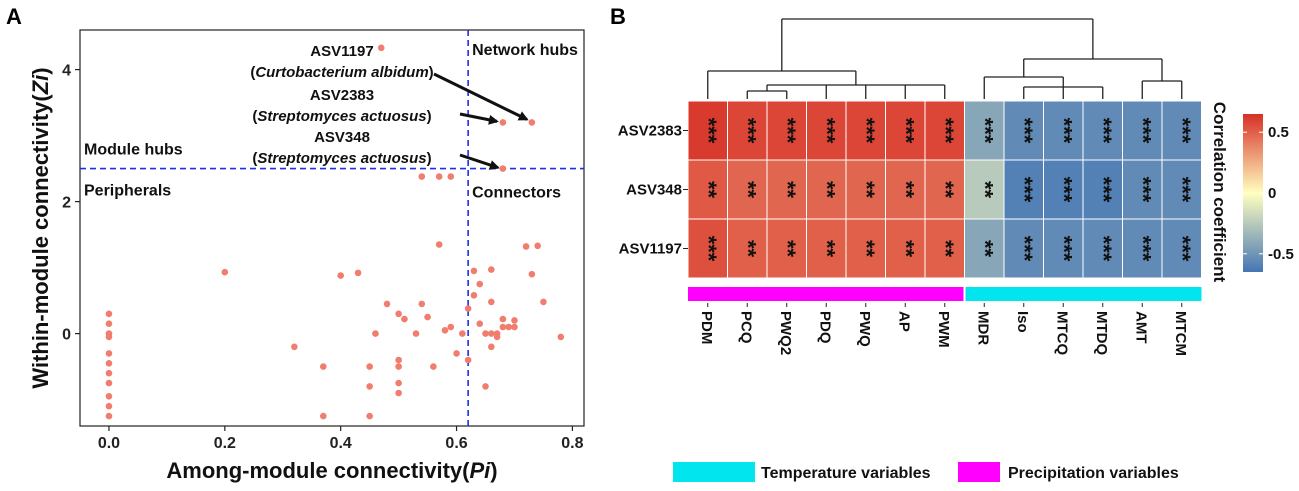 The image size is (1299, 491). What do you see at coordinates (785, 333) in the screenshot?
I see `heatmap-column-label: PWQ2` at bounding box center [785, 333].